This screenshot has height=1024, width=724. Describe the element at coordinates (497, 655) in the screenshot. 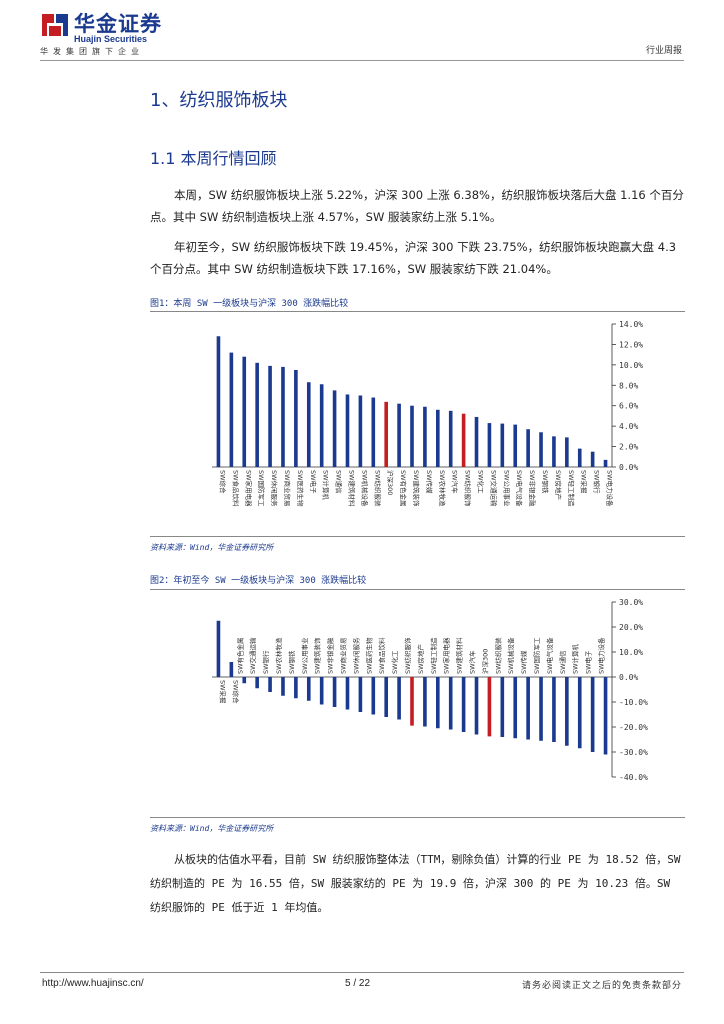

I see `x-tick-label: SW纺织服装` at that location.